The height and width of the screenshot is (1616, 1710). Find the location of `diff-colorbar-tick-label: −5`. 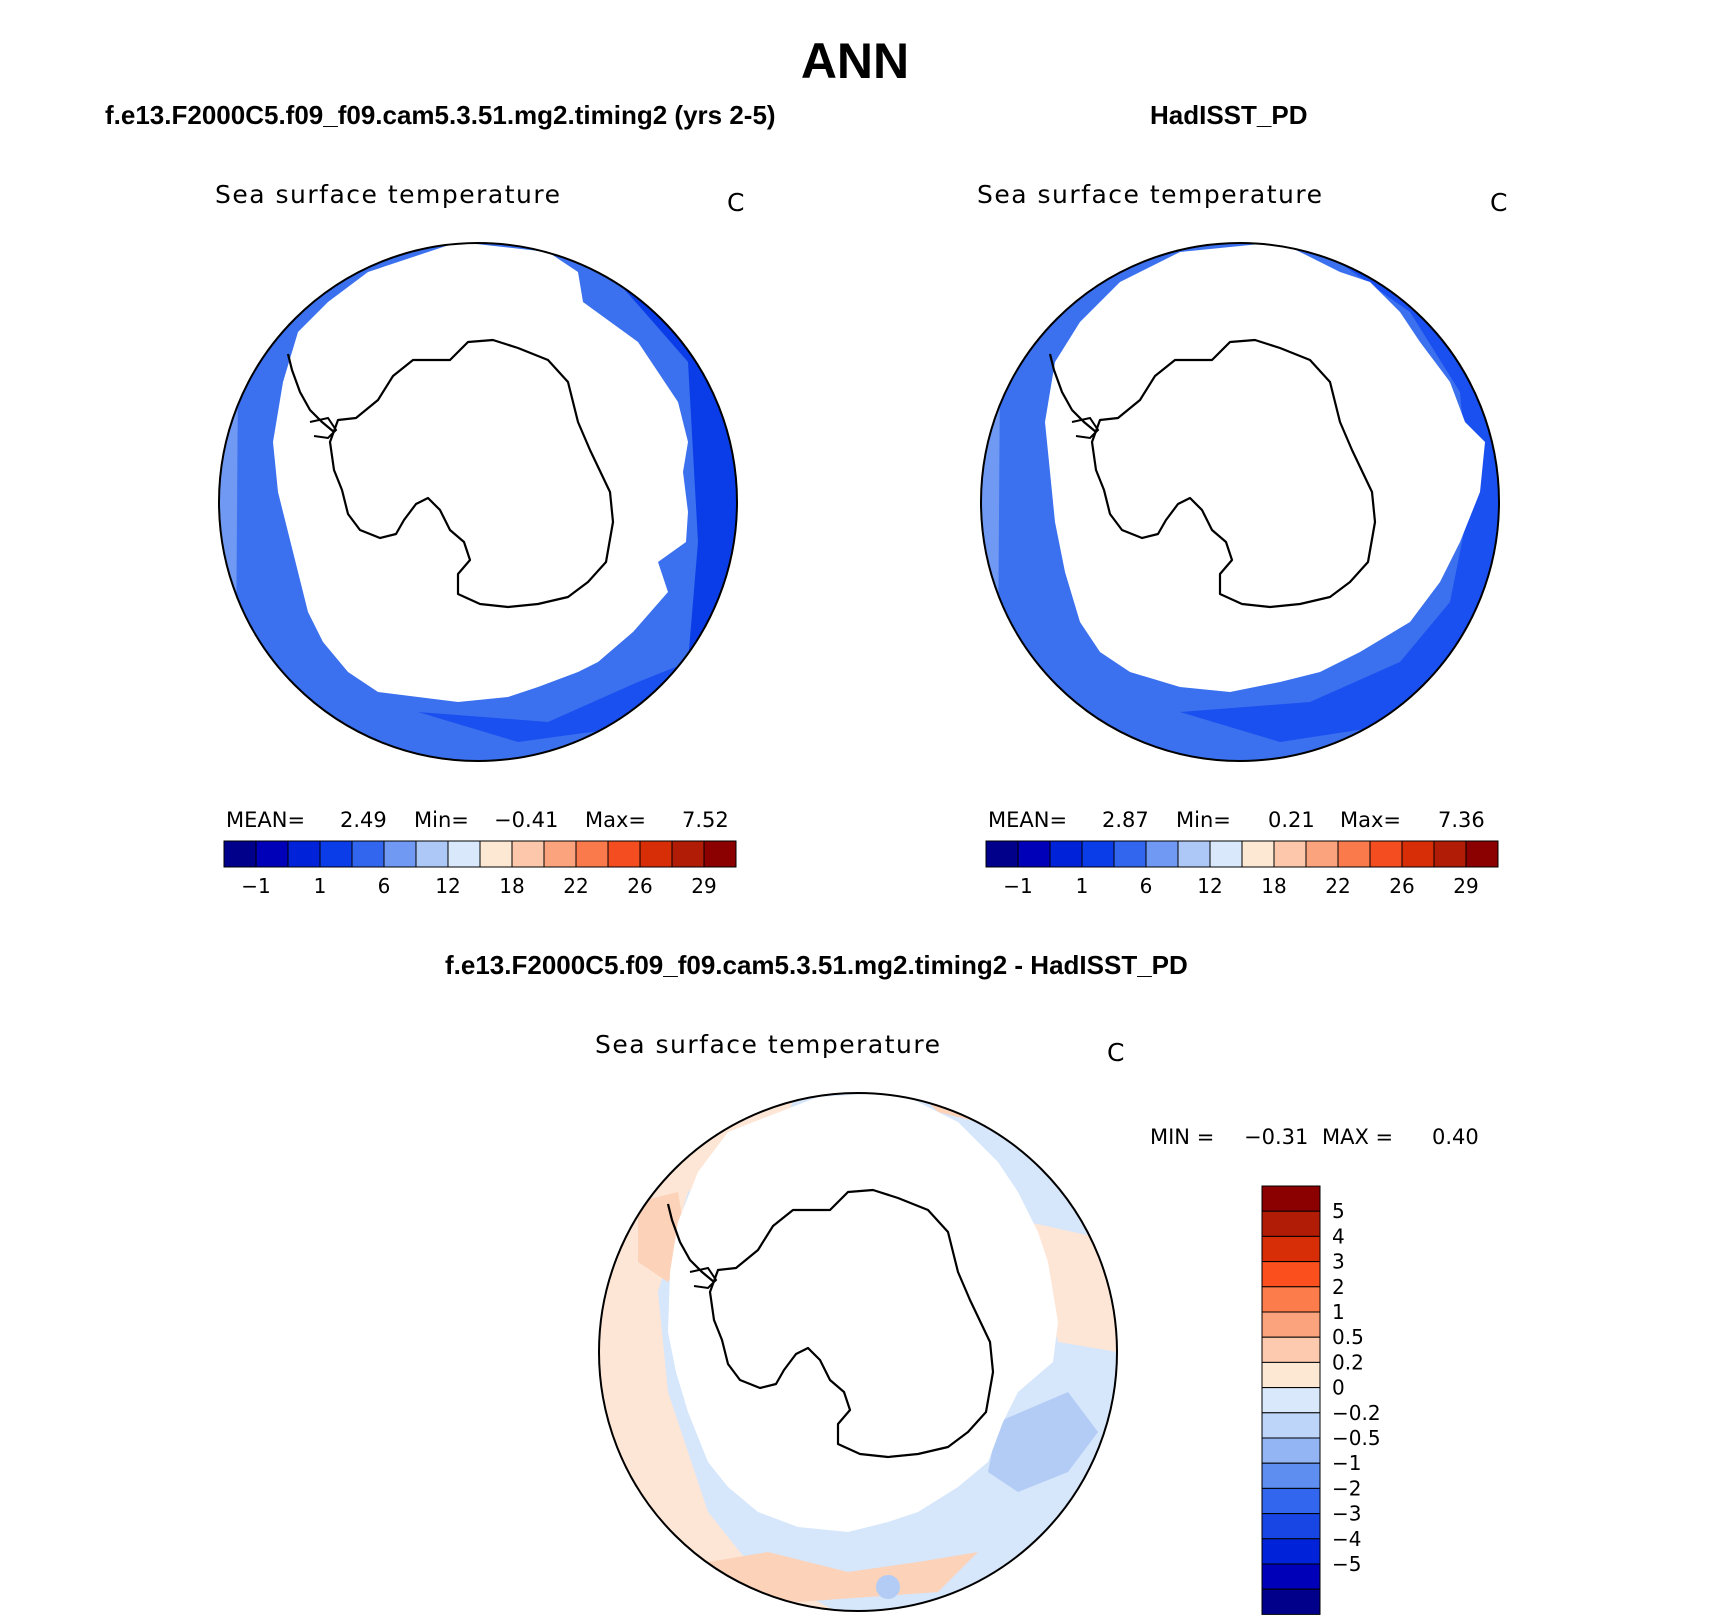

diff-colorbar-tick-label: −5 is located at coordinates (1346, 1564).